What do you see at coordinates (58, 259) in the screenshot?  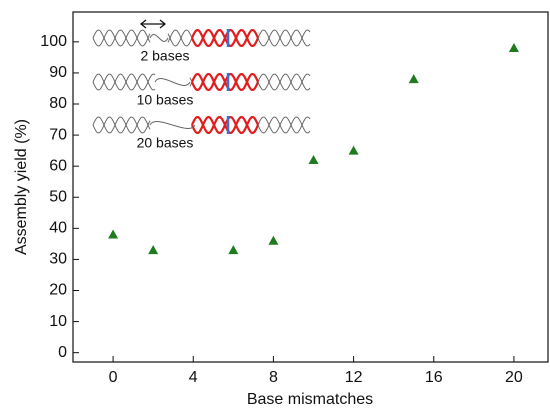 I see `y-tick-label: 30` at bounding box center [58, 259].